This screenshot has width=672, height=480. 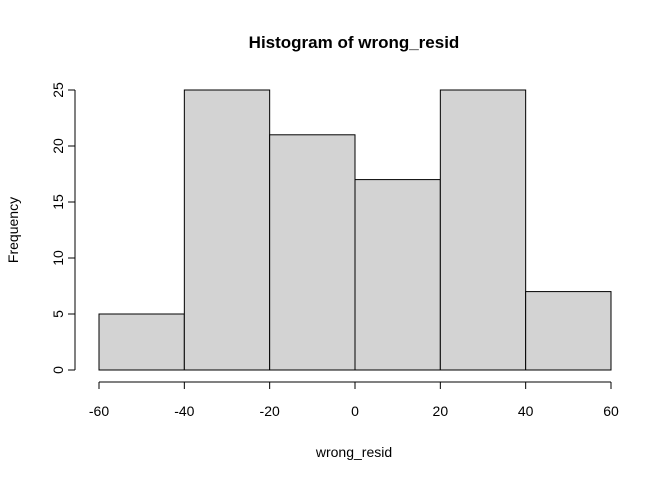 What do you see at coordinates (58, 202) in the screenshot?
I see `y-tick-label-3: 15` at bounding box center [58, 202].